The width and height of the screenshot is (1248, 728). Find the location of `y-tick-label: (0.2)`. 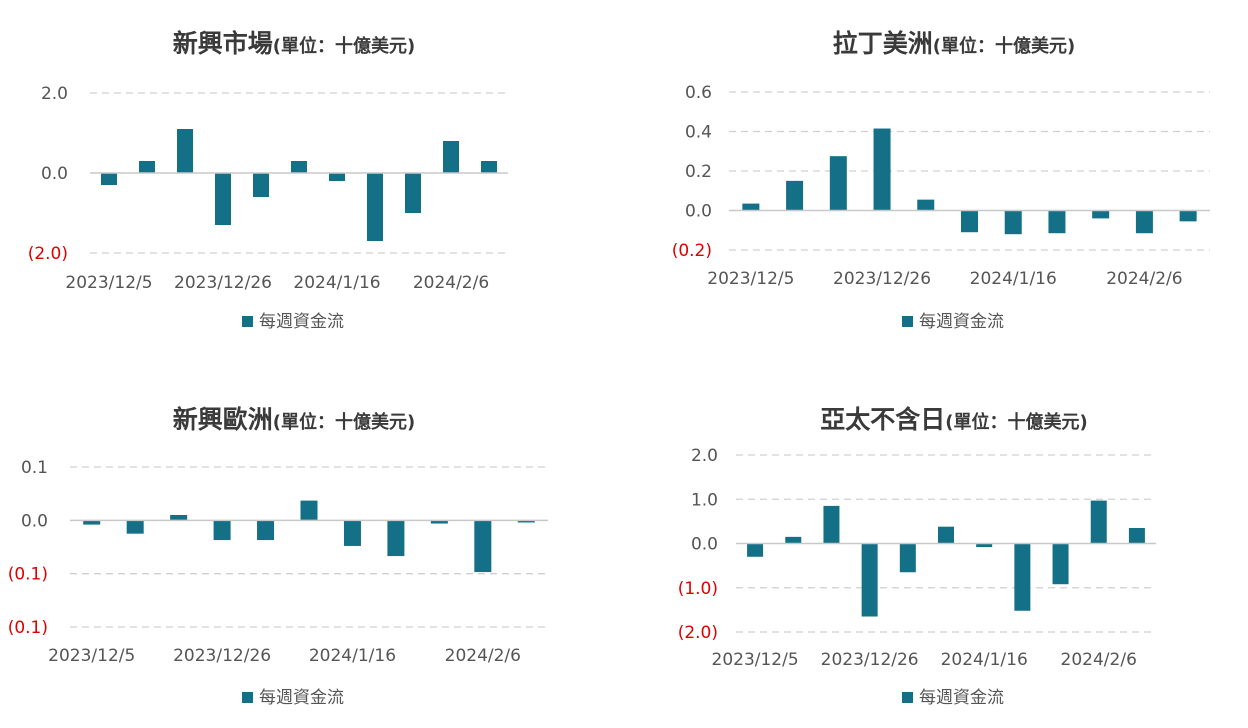

y-tick-label: (0.2) is located at coordinates (692, 251).